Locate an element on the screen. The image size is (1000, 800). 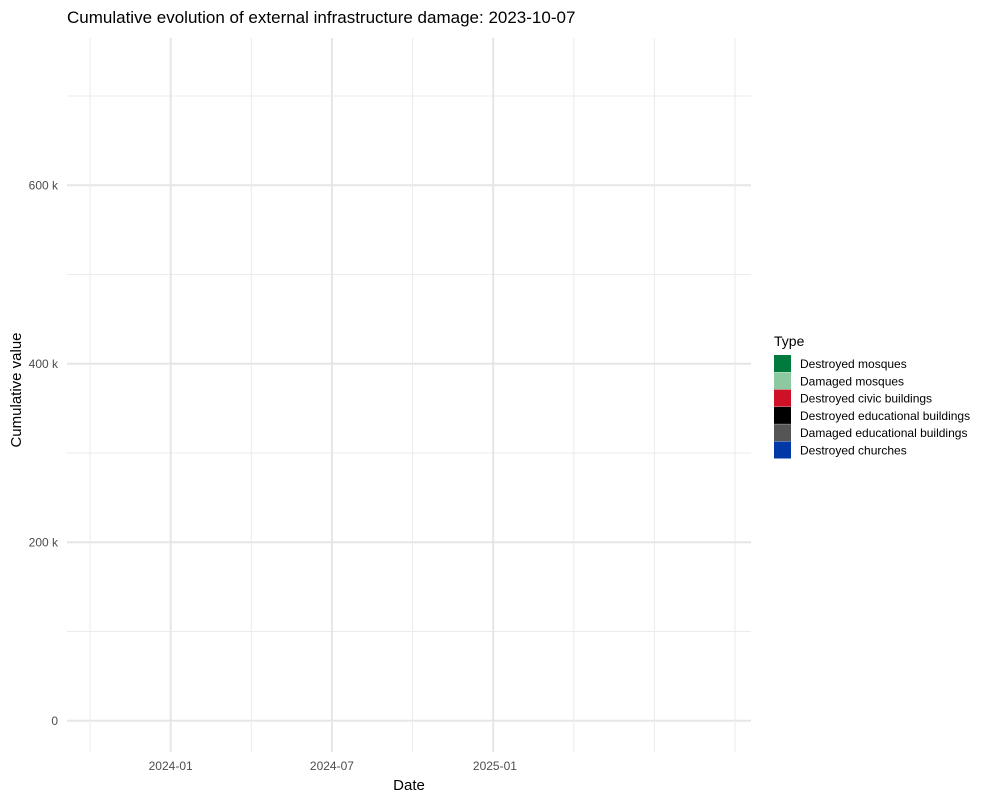
x-axis-title: Date is located at coordinates (409, 785).